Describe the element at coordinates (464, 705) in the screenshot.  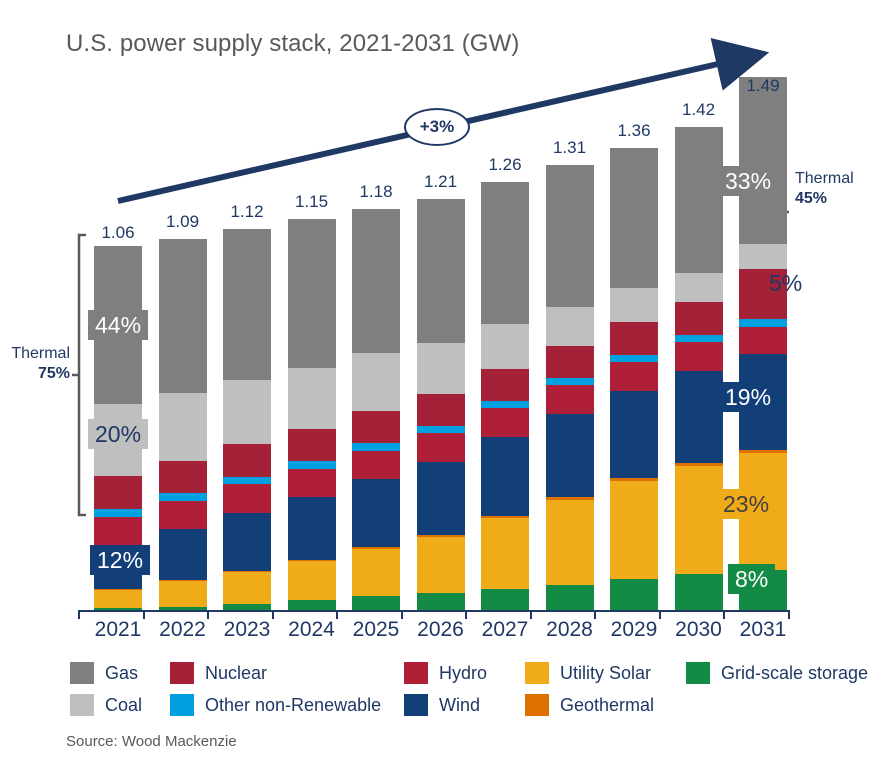
I see `legend-item-wind: Wind` at that location.